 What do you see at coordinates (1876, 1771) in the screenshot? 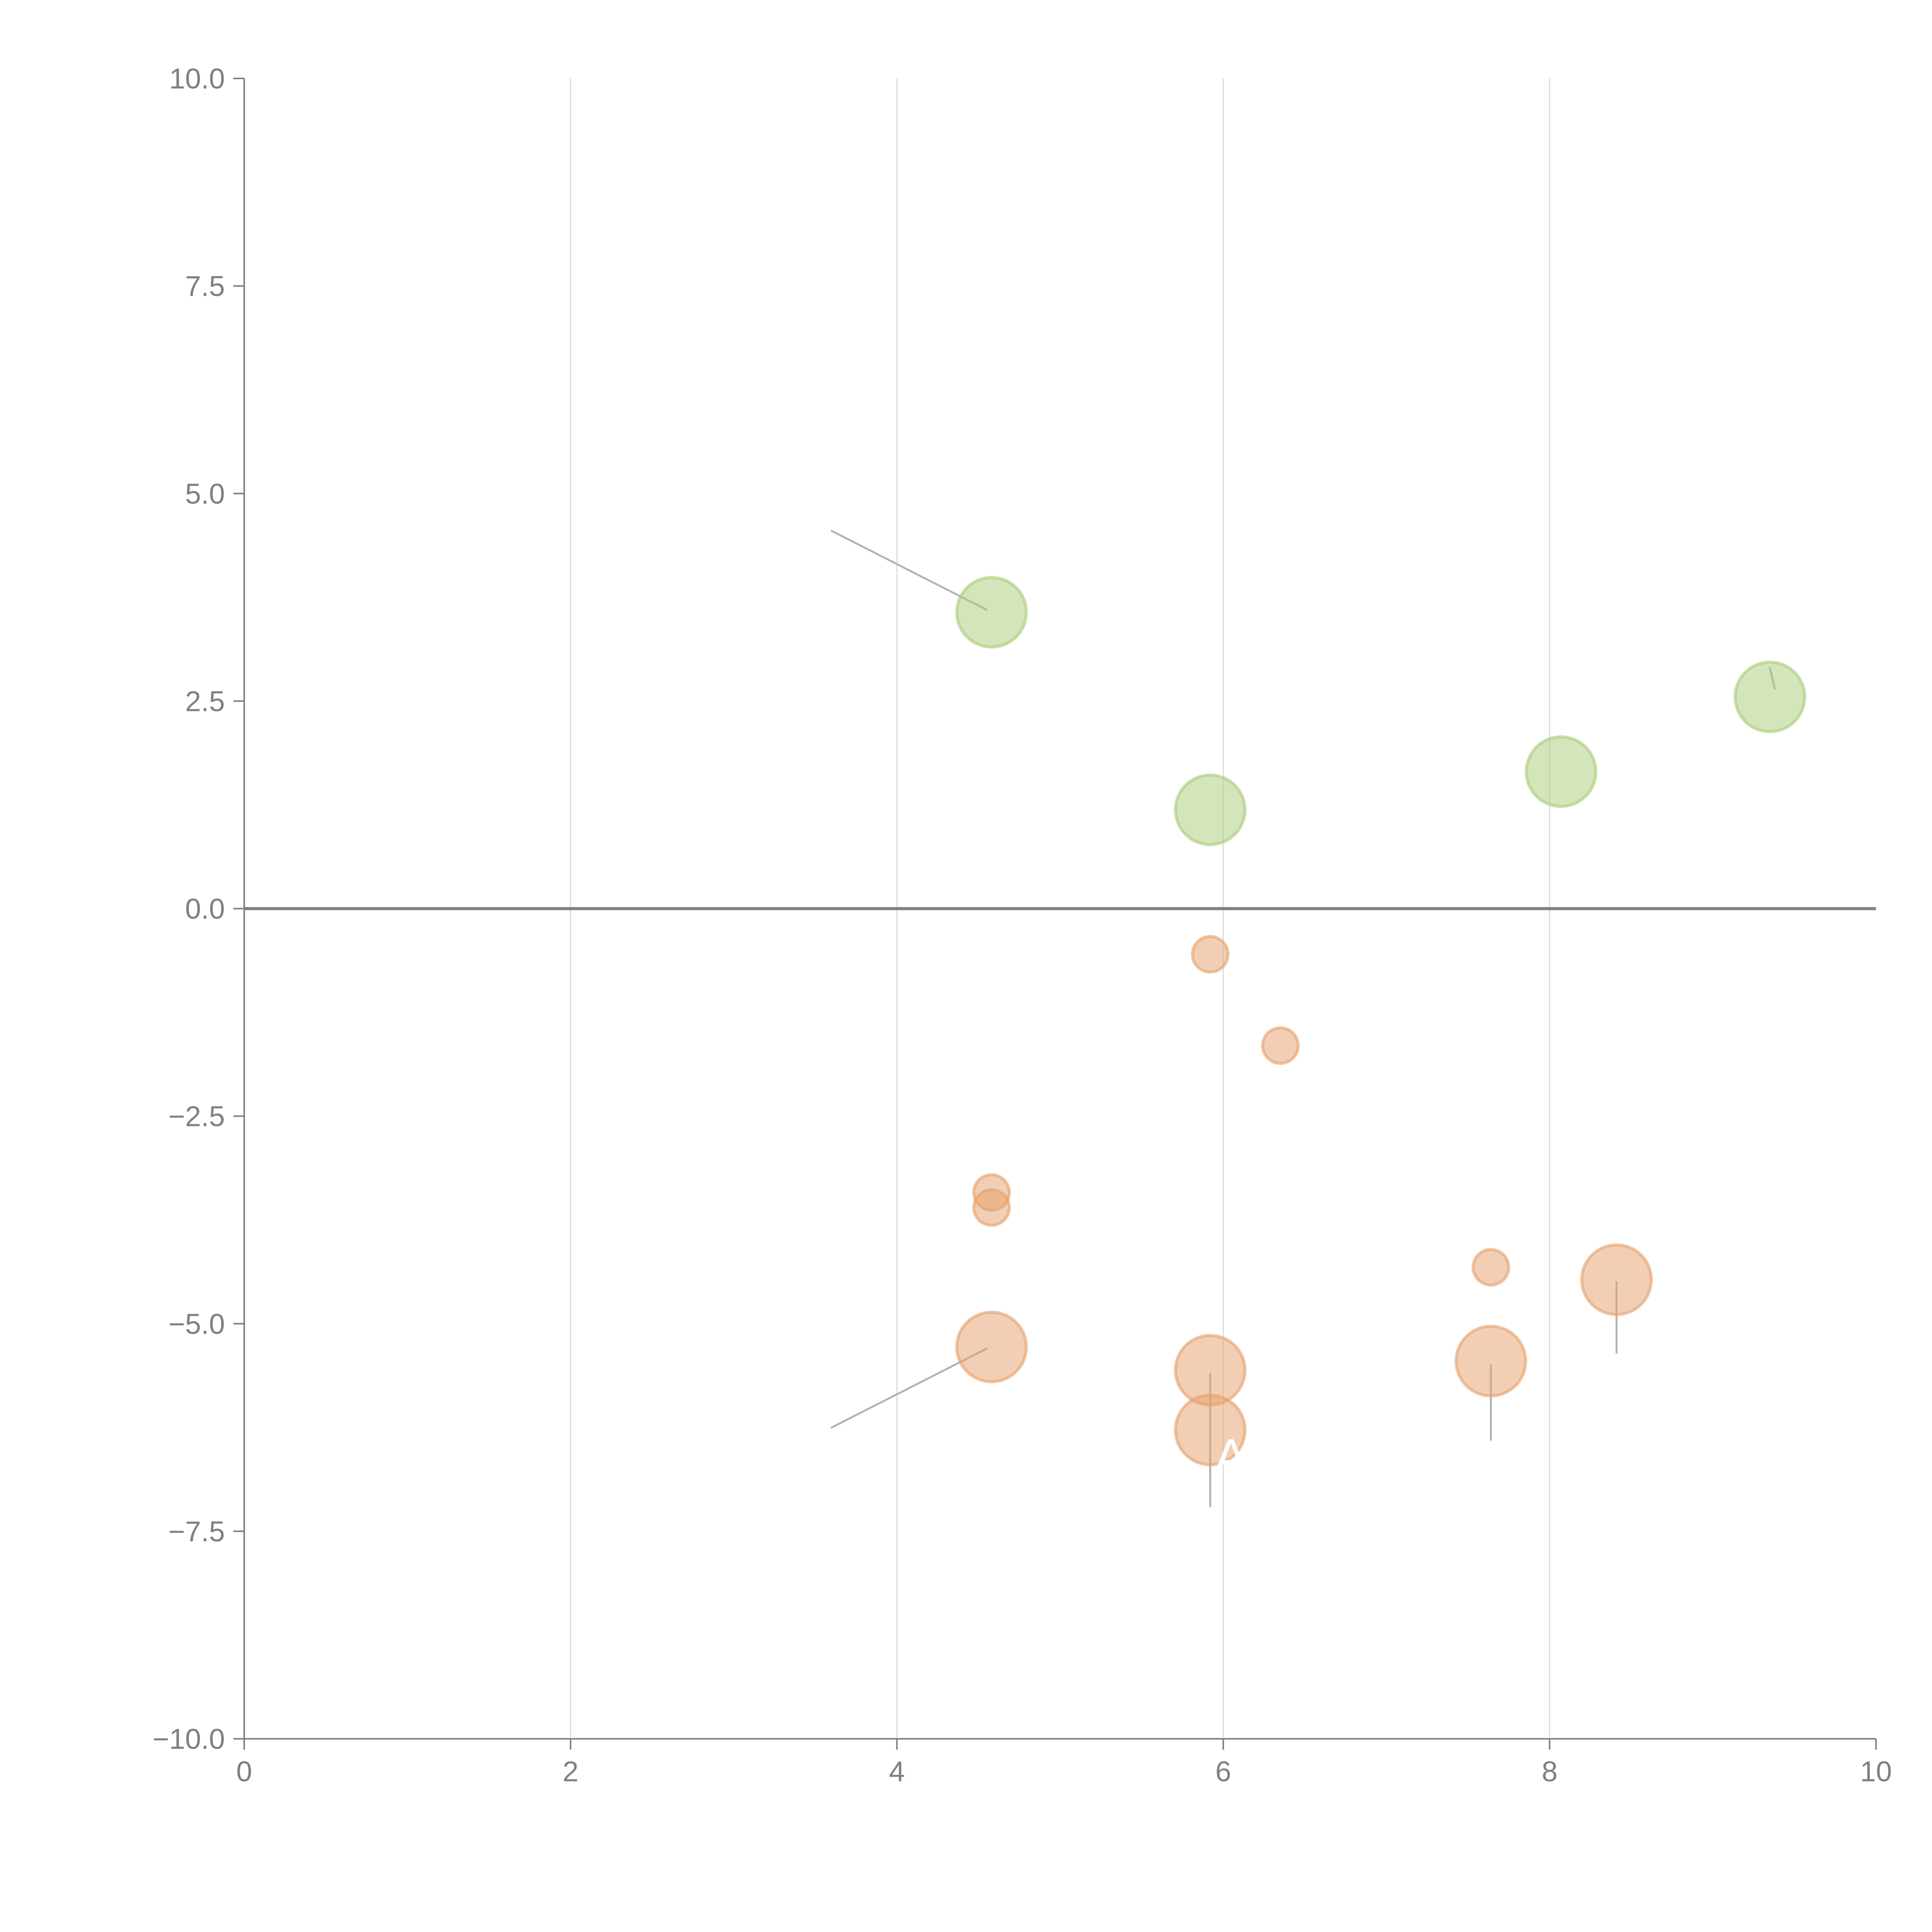
I see `x-tick-label: 10` at bounding box center [1876, 1771].